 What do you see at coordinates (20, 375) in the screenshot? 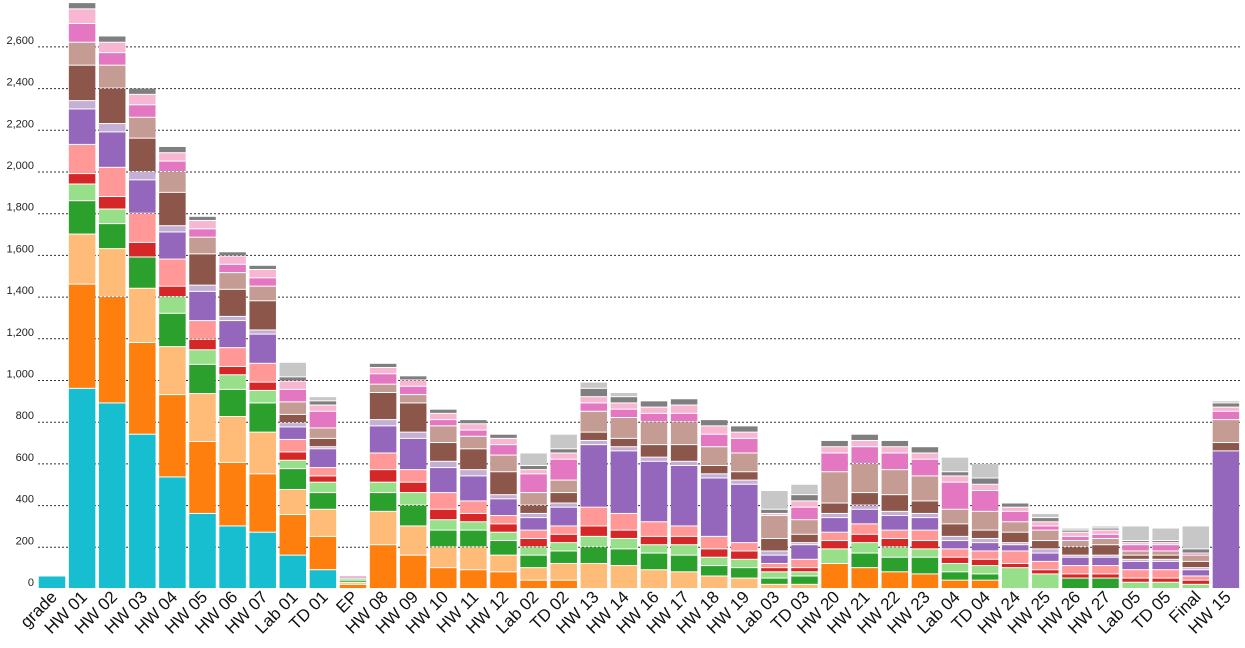
I see `y-tick-label: 1,000` at bounding box center [20, 375].